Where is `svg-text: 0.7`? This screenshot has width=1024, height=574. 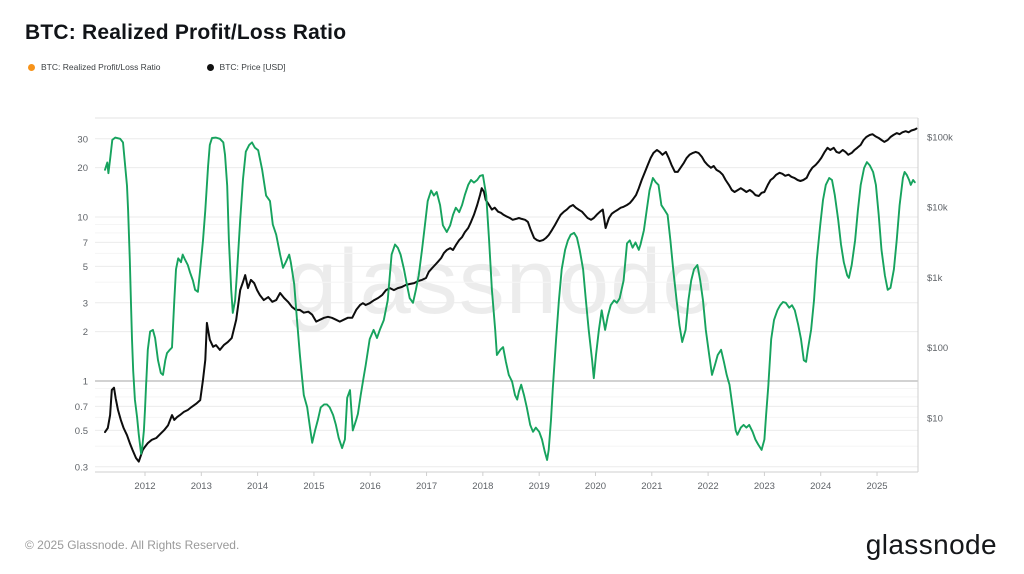
svg-text: 0.7 is located at coordinates (81, 407).